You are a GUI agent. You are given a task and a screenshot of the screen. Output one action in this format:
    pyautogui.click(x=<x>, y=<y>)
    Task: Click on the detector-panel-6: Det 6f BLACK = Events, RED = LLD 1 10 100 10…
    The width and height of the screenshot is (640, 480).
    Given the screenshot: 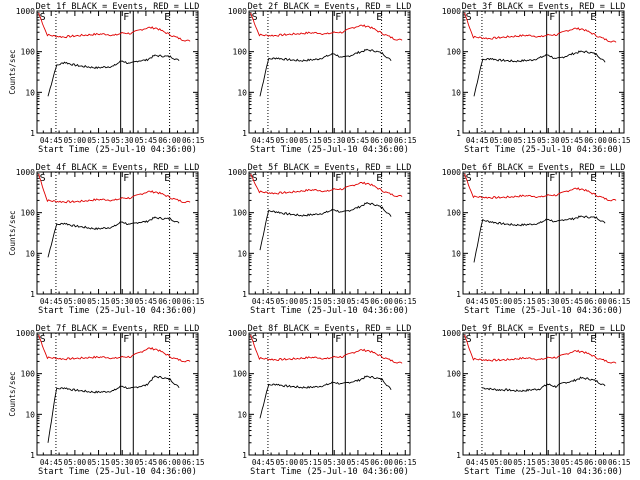 What is the action you would take?
    pyautogui.click(x=536, y=239)
    